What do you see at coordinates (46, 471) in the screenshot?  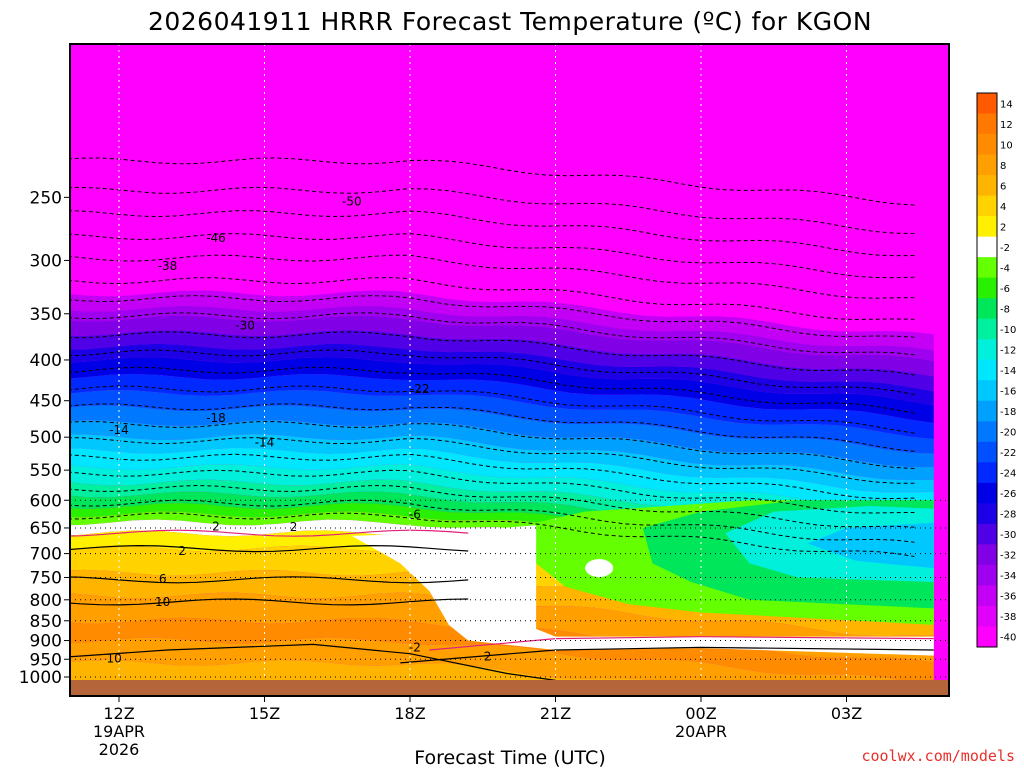 I see `y-tick-label: 550` at bounding box center [46, 471].